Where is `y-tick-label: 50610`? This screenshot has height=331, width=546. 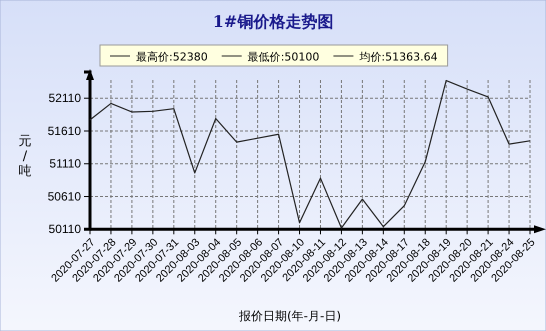
y-tick-label: 50610 is located at coordinates (65, 196).